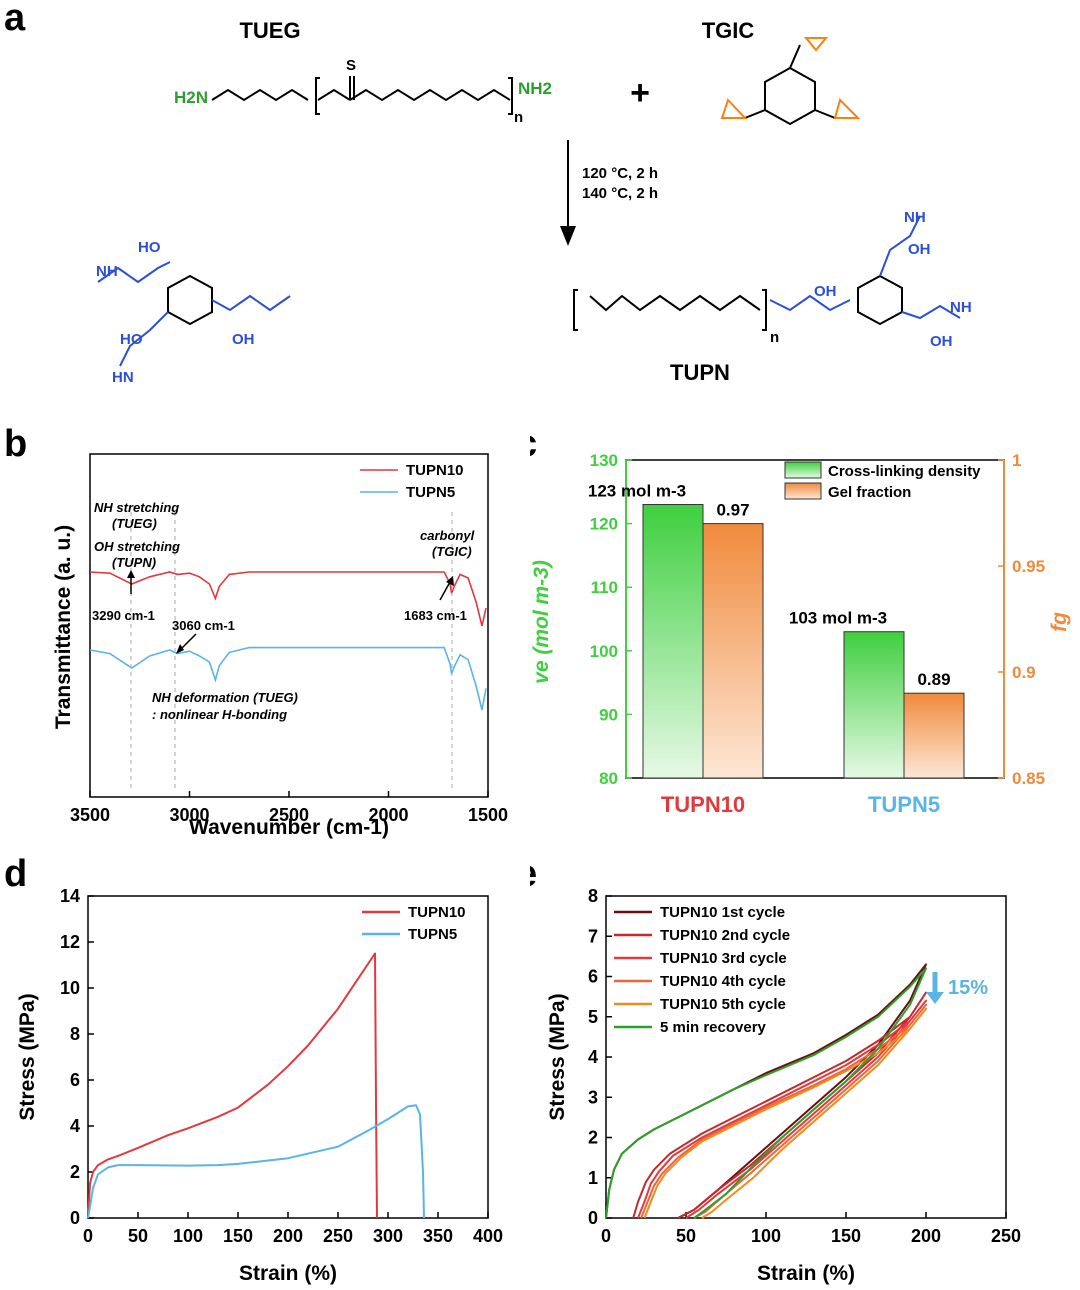  I want to click on tupn-hn-1: HN, so click(123, 377).